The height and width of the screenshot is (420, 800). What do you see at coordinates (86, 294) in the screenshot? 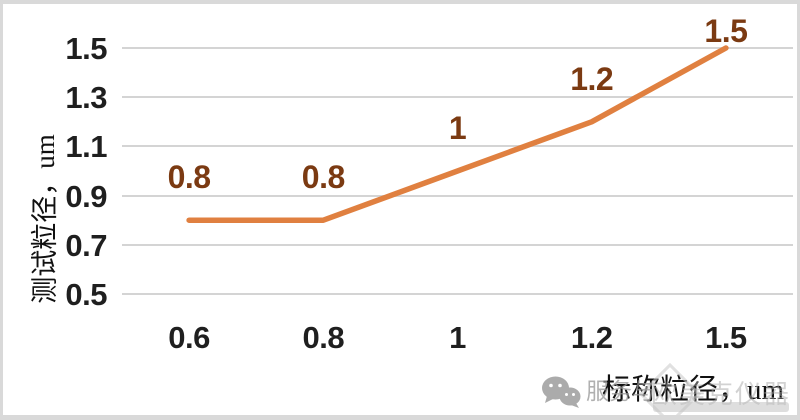
I see `y-tick-label: 0.5` at bounding box center [86, 294].